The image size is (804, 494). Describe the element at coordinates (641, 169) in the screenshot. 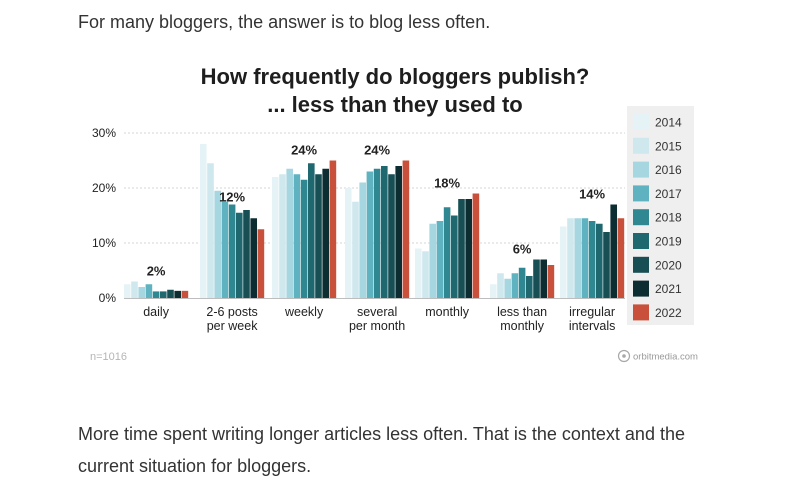

I see `legend-swatch-2016` at that location.